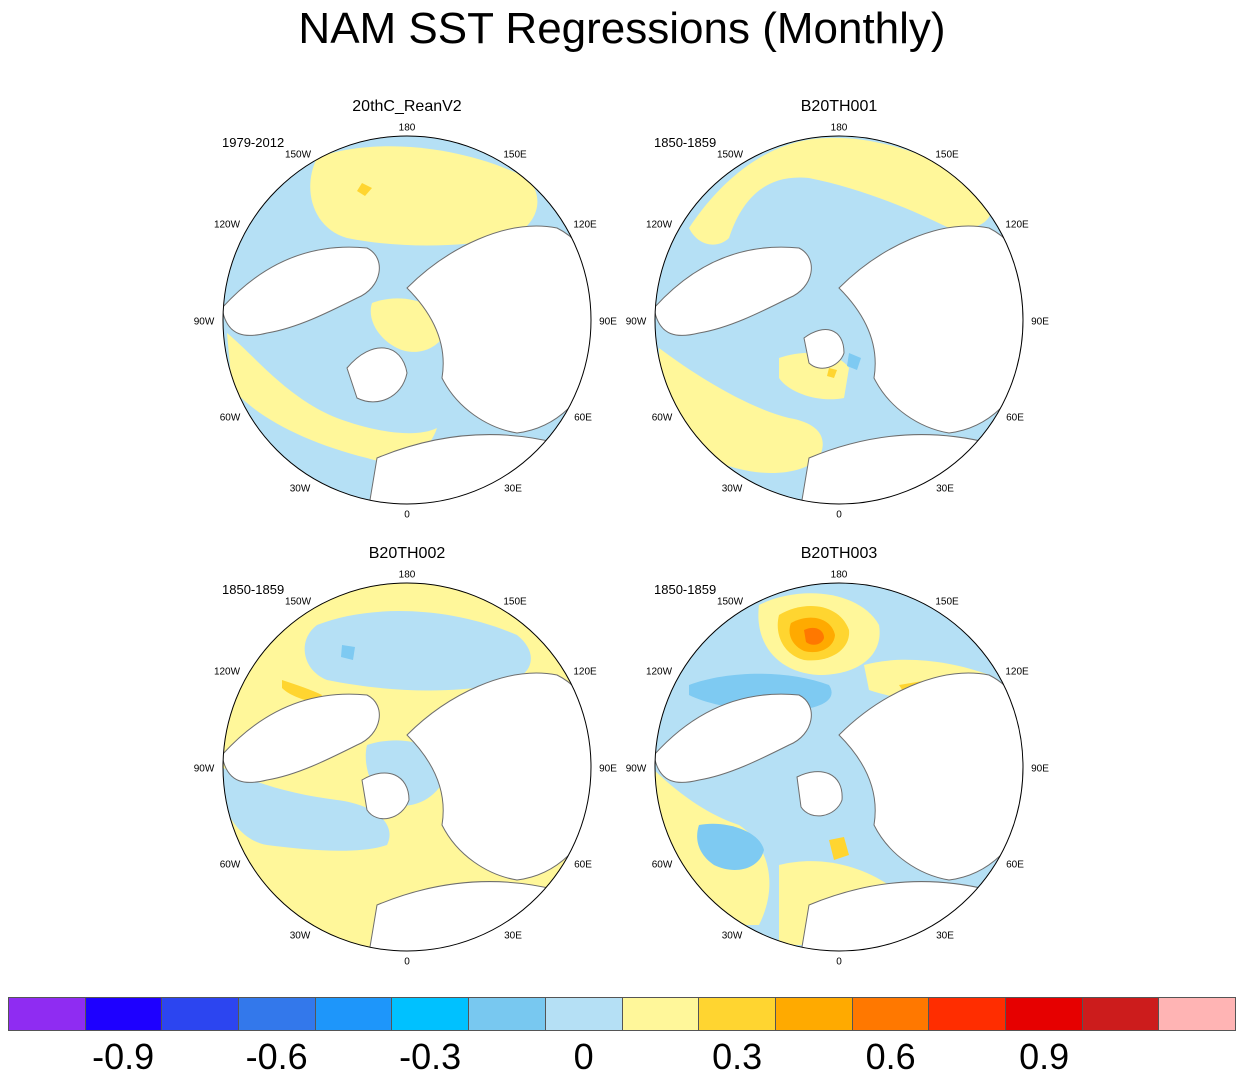 This screenshot has height=1078, width=1244. Describe the element at coordinates (1044, 1056) in the screenshot. I see `colorbar-label: 0.9` at that location.